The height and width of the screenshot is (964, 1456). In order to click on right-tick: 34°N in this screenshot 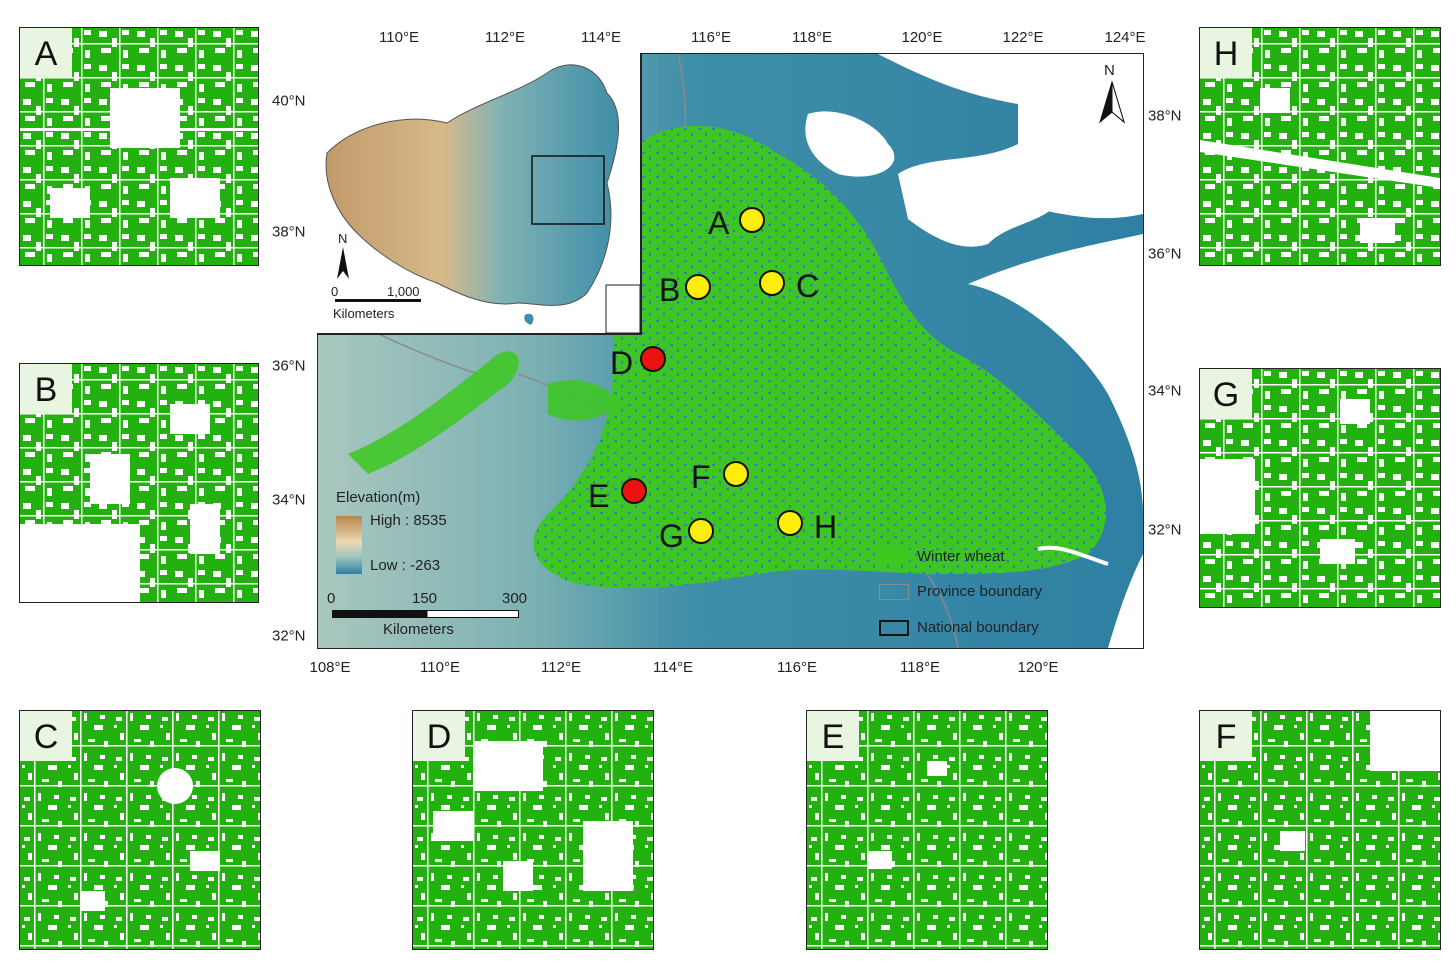, I will do `click(1165, 391)`.